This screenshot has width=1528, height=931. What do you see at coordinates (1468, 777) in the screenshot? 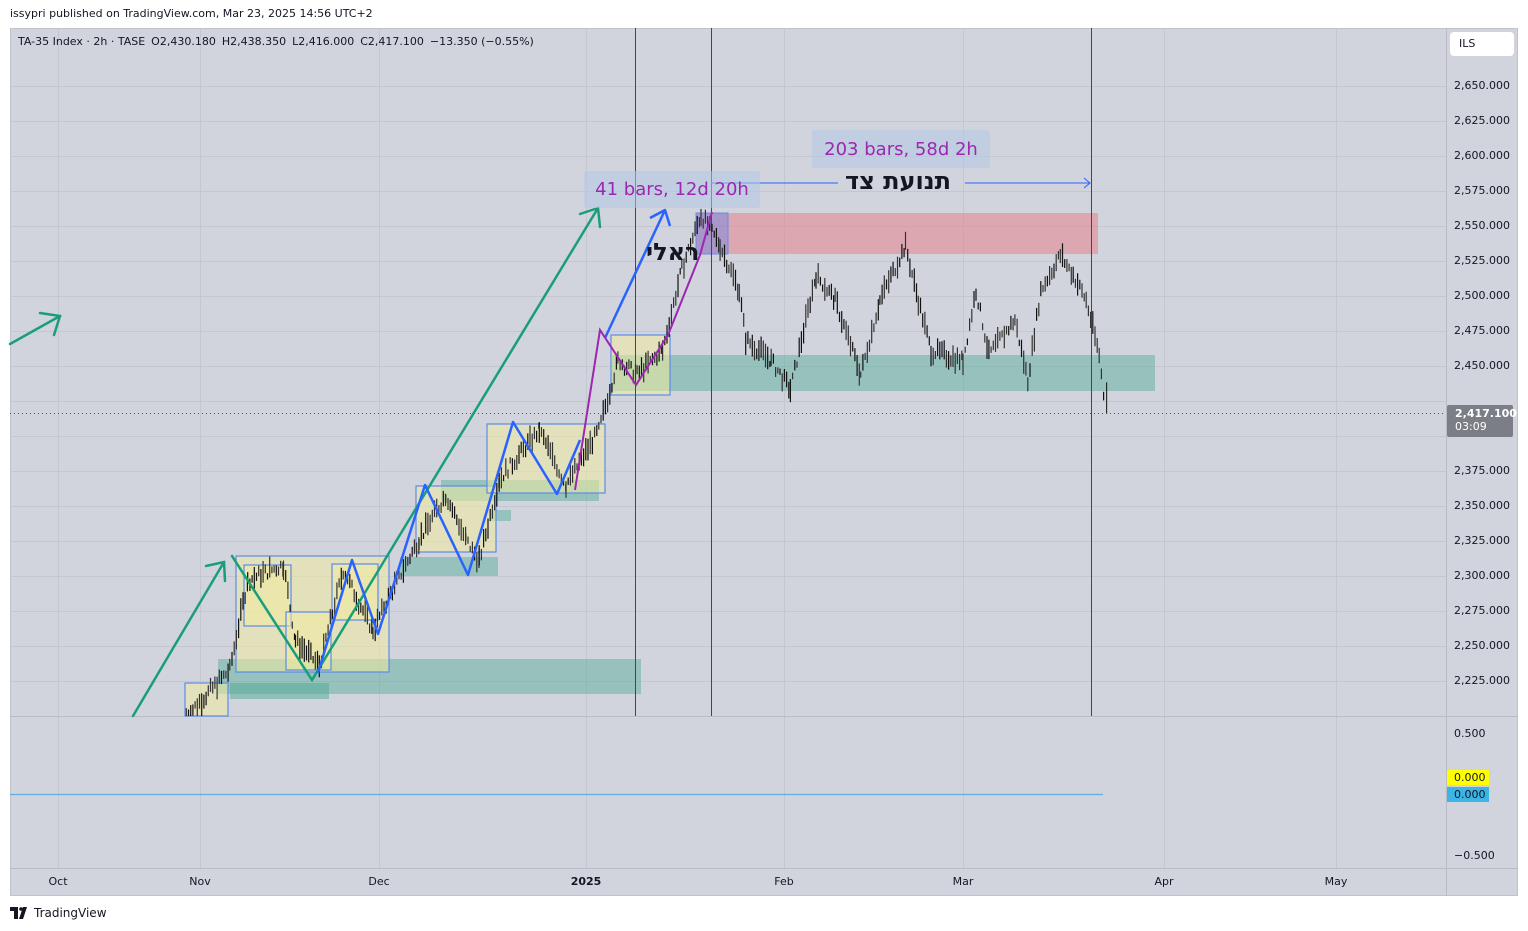
I see `indicator-value-yellow: 0.000` at bounding box center [1468, 777].